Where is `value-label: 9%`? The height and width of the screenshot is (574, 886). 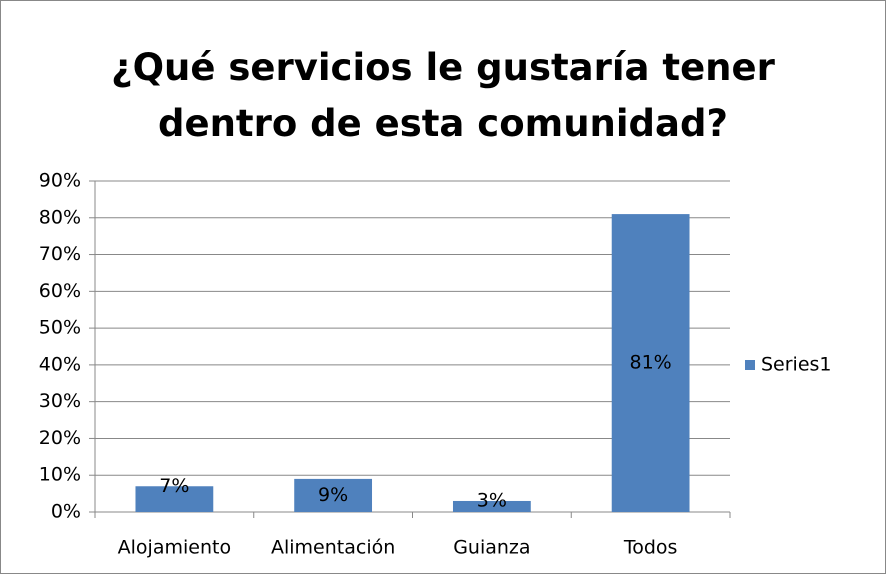 value-label: 9% is located at coordinates (333, 495).